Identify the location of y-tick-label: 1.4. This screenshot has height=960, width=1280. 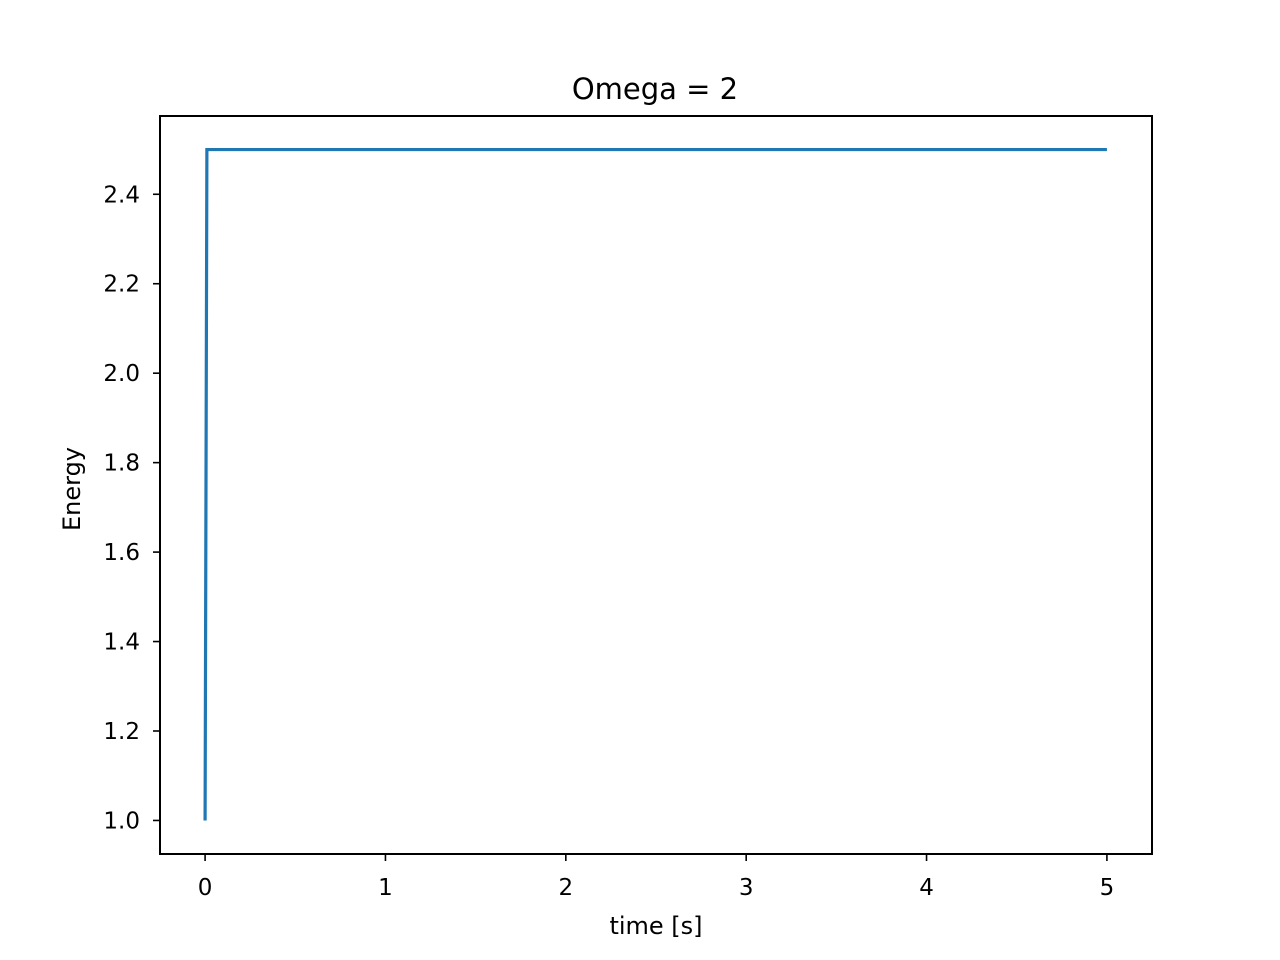
(121, 643).